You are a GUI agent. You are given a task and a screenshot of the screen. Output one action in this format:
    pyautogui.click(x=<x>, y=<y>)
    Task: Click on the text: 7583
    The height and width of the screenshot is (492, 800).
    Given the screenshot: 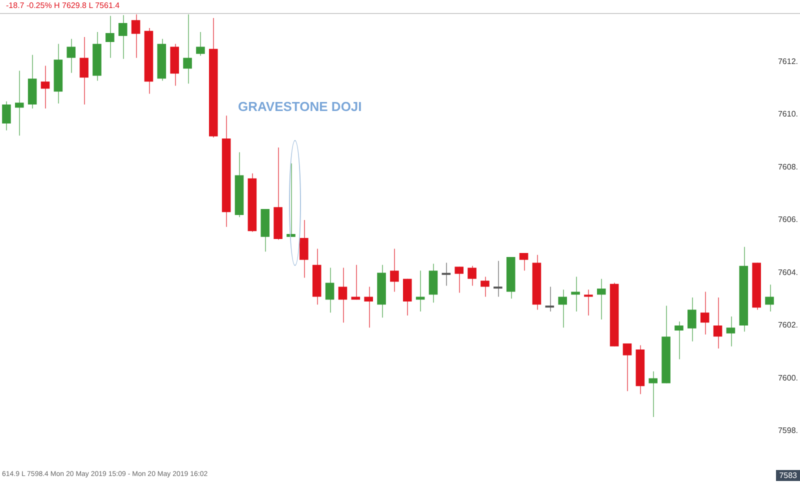 What is the action you would take?
    pyautogui.click(x=788, y=475)
    